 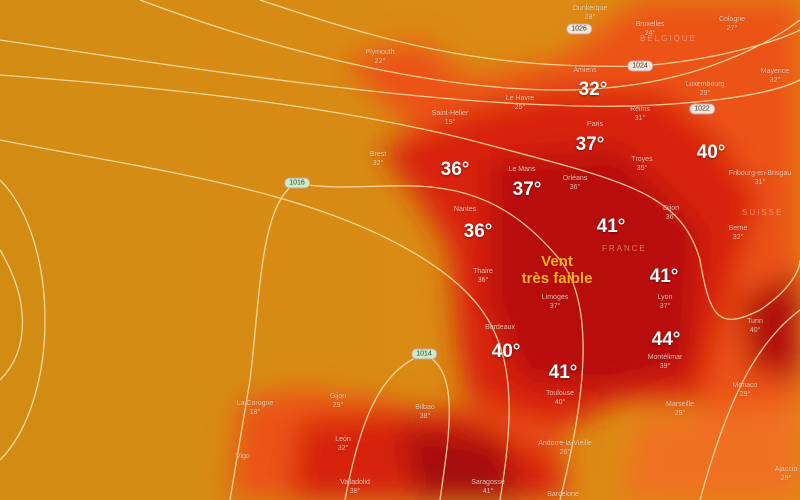 What do you see at coordinates (786, 469) in the screenshot?
I see `city-name: Ajaccio` at bounding box center [786, 469].